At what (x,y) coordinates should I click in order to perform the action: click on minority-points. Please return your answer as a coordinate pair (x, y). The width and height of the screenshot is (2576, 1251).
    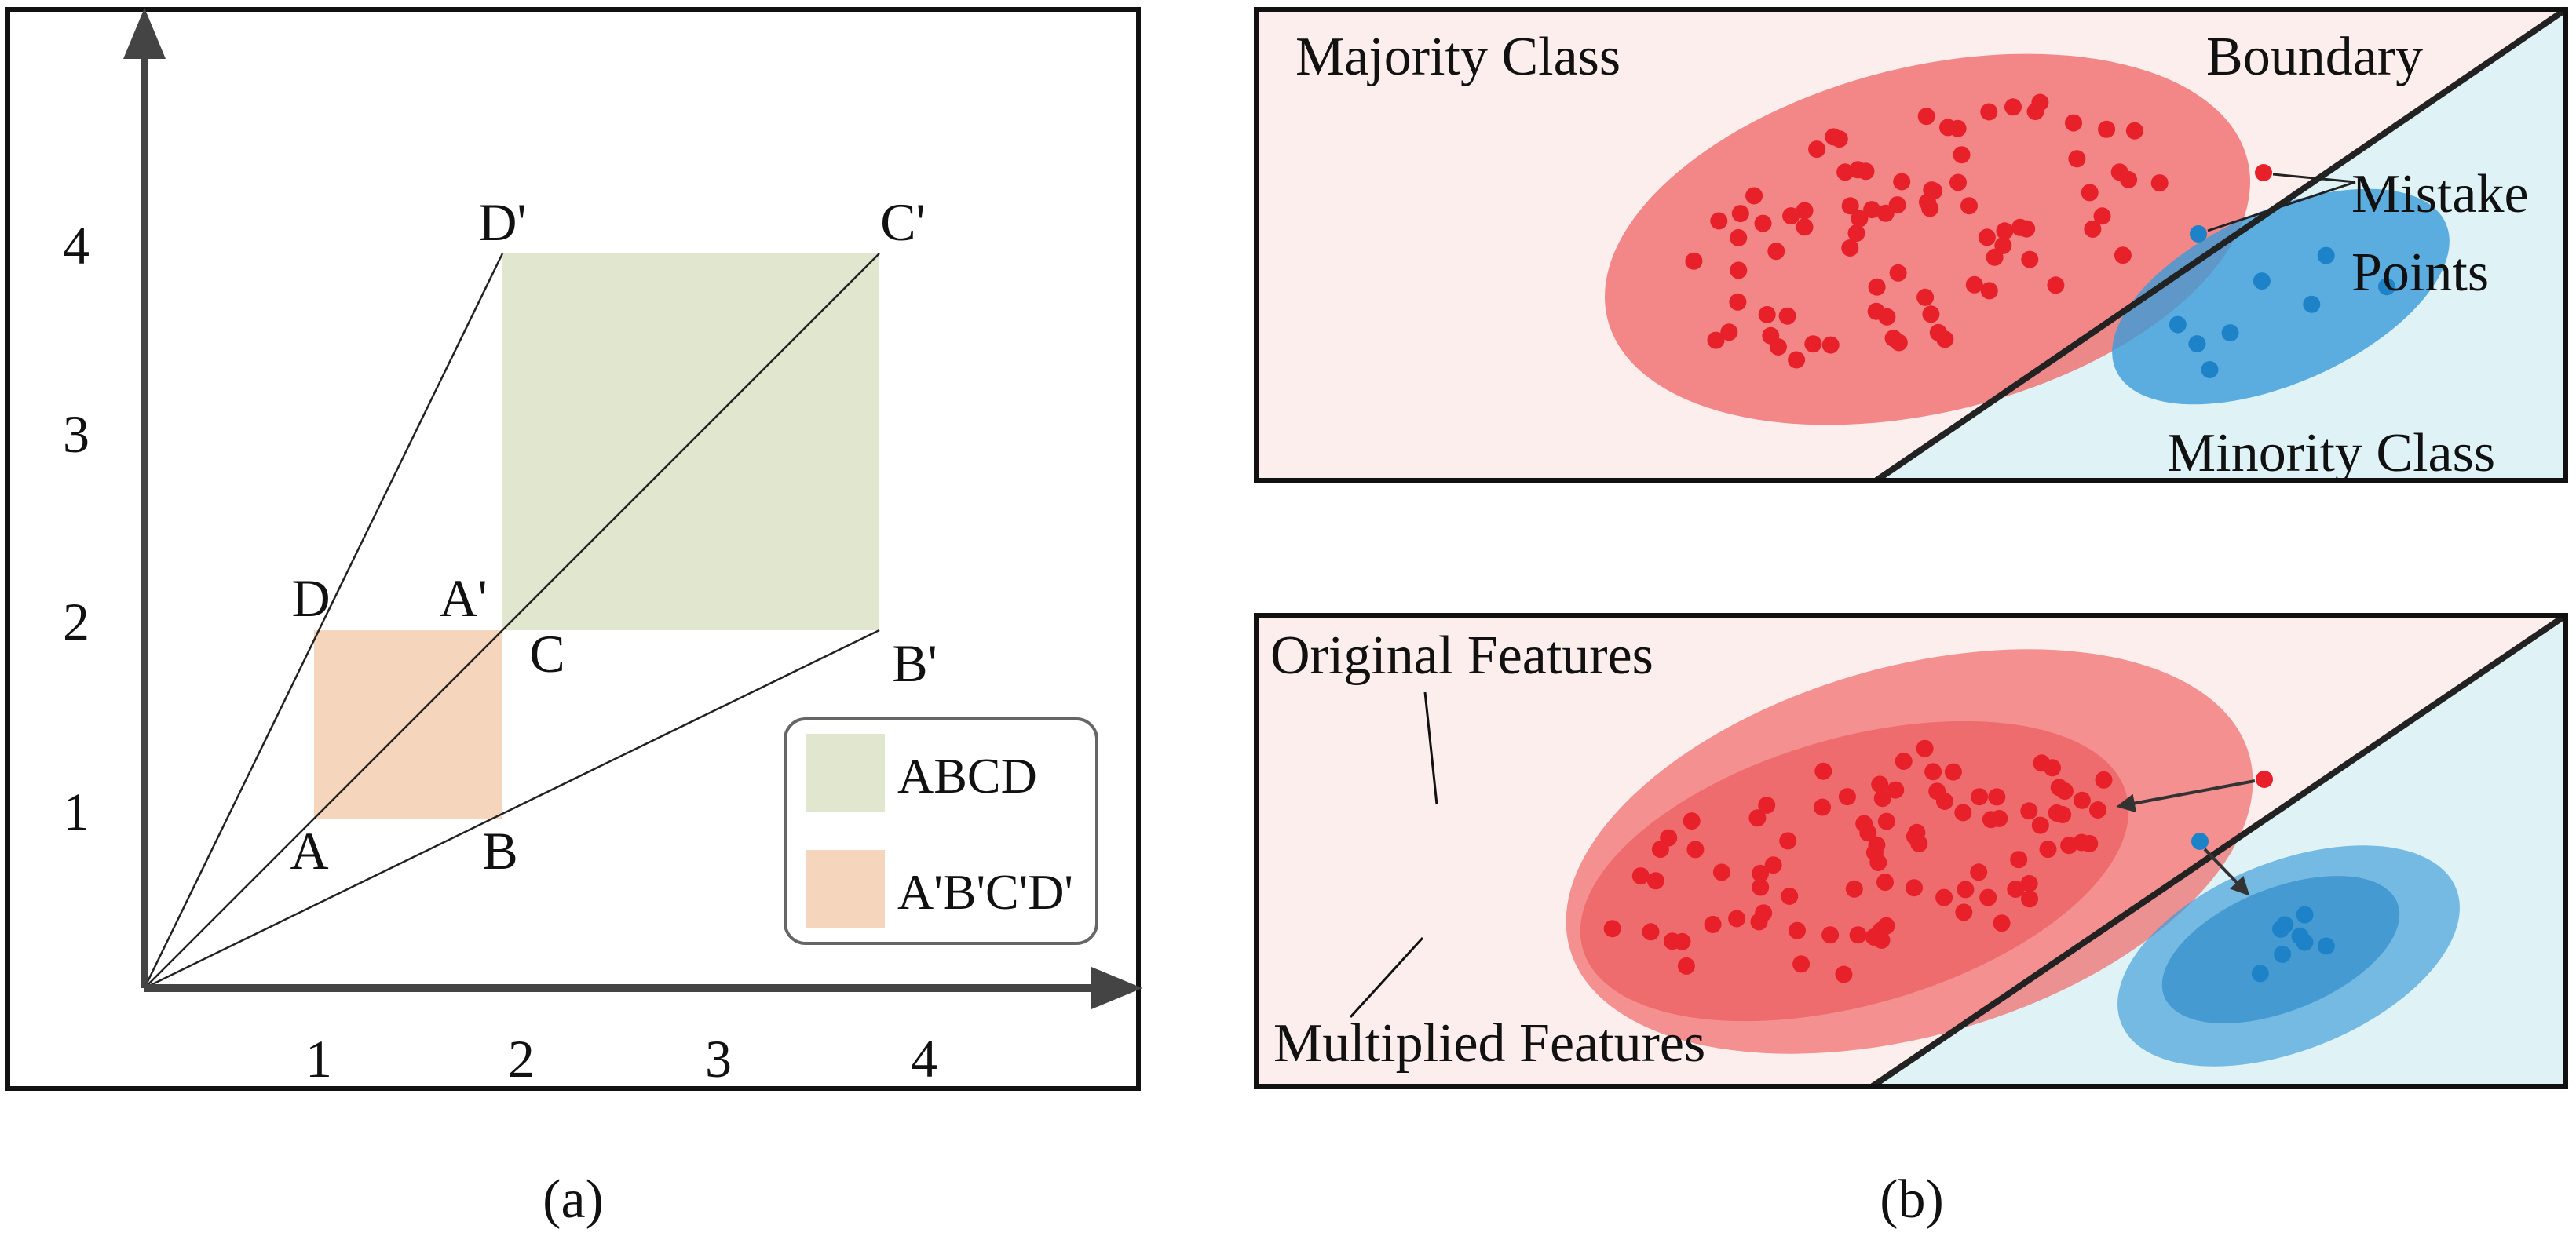
    Looking at the image, I should click on (2282, 312).